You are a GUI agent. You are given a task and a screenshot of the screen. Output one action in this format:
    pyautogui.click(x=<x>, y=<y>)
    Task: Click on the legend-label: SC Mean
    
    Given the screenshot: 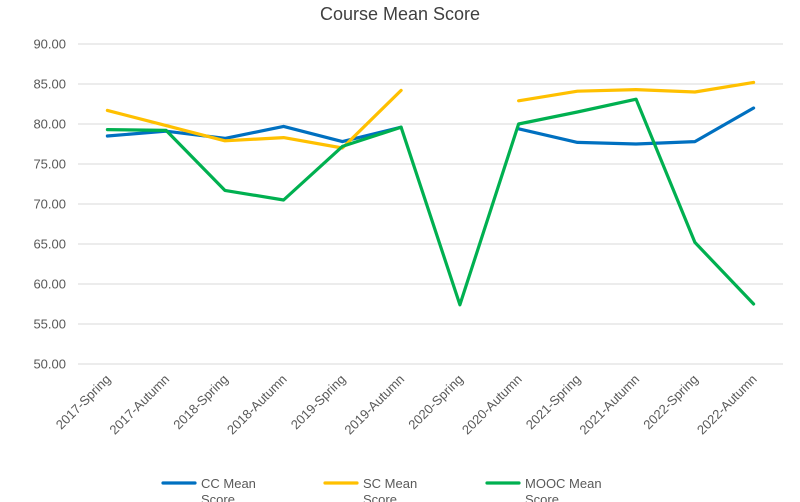 What is the action you would take?
    pyautogui.click(x=390, y=483)
    